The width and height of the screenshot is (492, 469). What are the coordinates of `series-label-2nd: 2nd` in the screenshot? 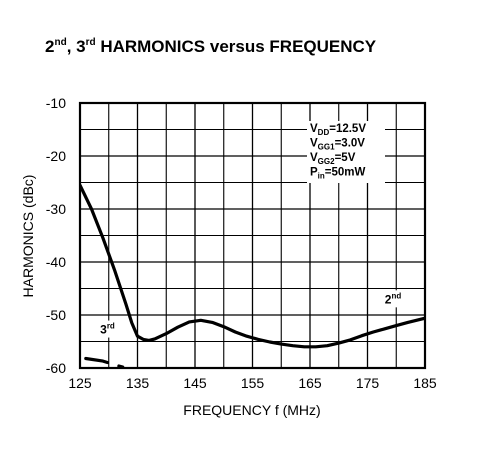 It's located at (393, 298).